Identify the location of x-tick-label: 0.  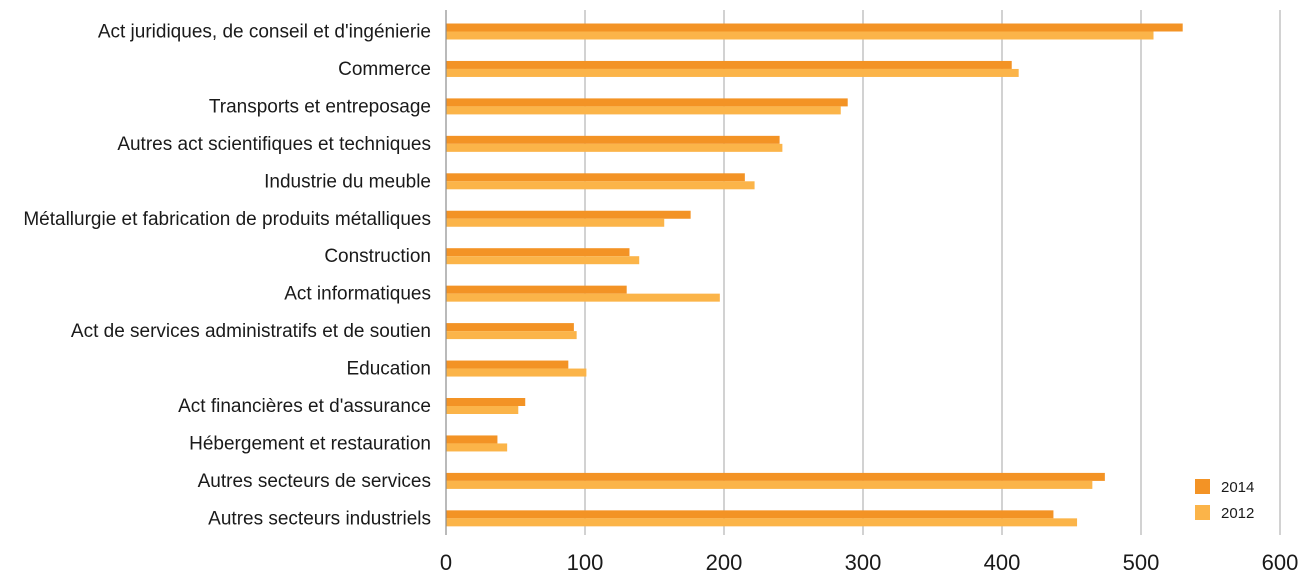
(446, 562).